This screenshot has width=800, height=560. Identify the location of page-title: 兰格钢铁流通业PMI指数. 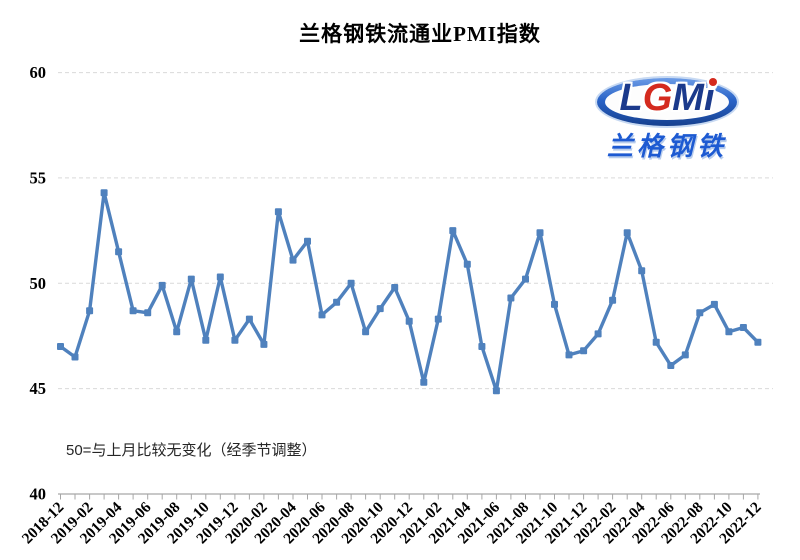
(420, 34).